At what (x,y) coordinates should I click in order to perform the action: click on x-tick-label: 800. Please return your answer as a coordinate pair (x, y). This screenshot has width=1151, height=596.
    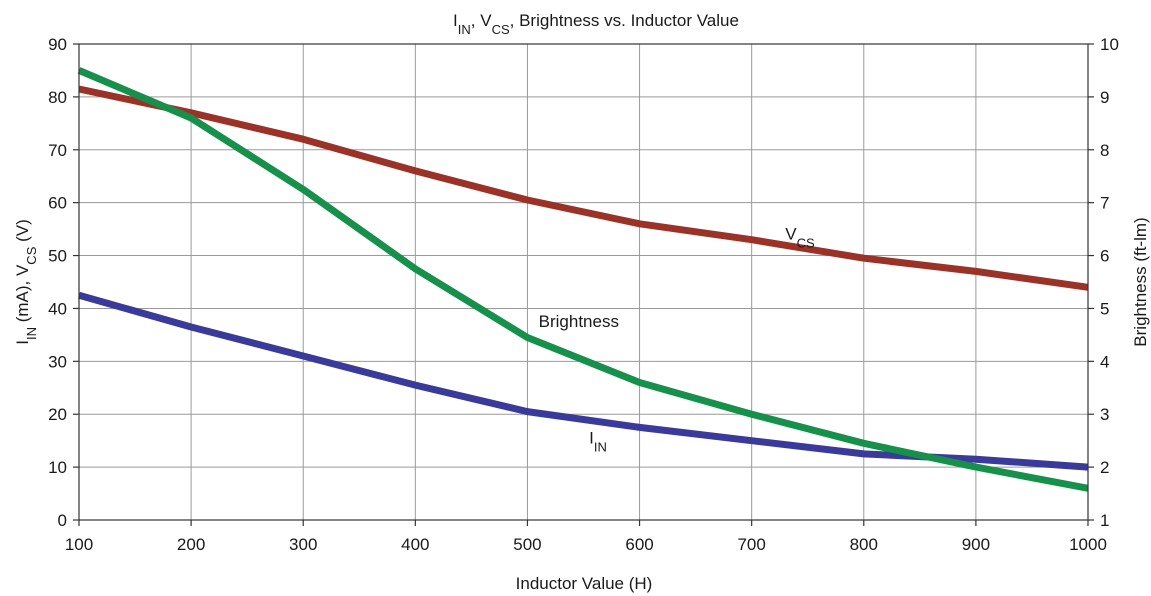
    Looking at the image, I should click on (864, 544).